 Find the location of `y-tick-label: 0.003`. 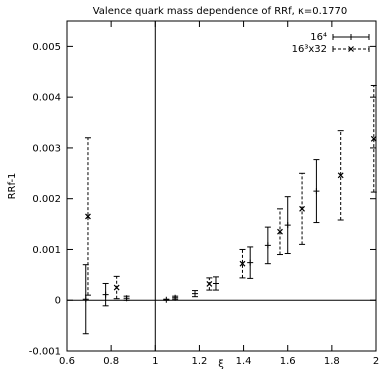

y-tick-label: 0.003 is located at coordinates (46, 148).